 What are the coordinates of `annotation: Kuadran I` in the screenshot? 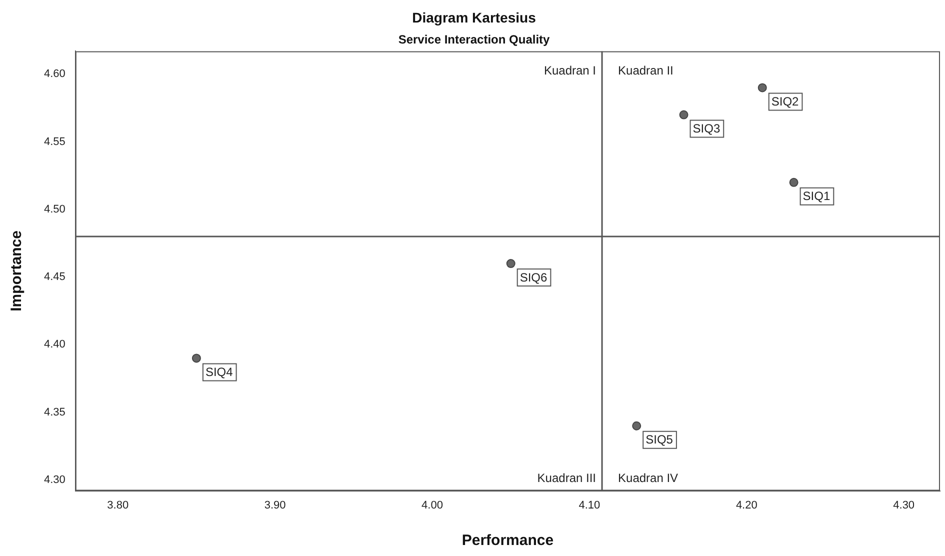 It's located at (570, 71).